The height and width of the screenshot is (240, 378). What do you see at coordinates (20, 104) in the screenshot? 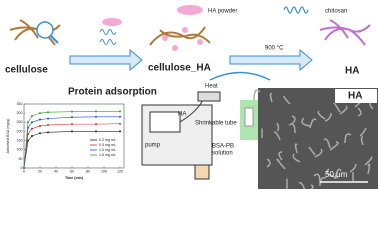
I see `y-tick-label: 350` at bounding box center [20, 104].